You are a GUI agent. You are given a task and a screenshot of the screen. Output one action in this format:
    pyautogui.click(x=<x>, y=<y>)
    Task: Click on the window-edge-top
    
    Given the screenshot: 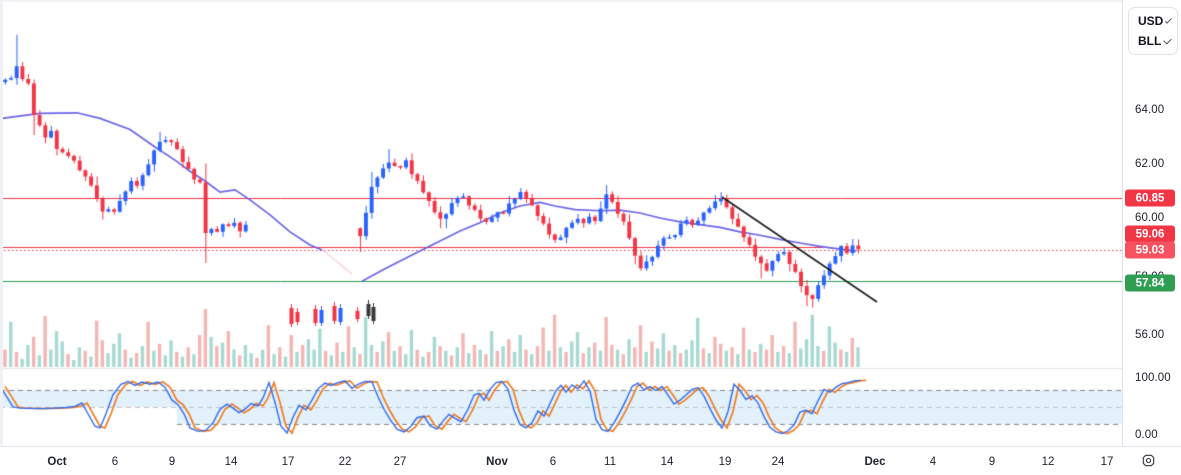 What is the action you would take?
    pyautogui.click(x=590, y=1)
    